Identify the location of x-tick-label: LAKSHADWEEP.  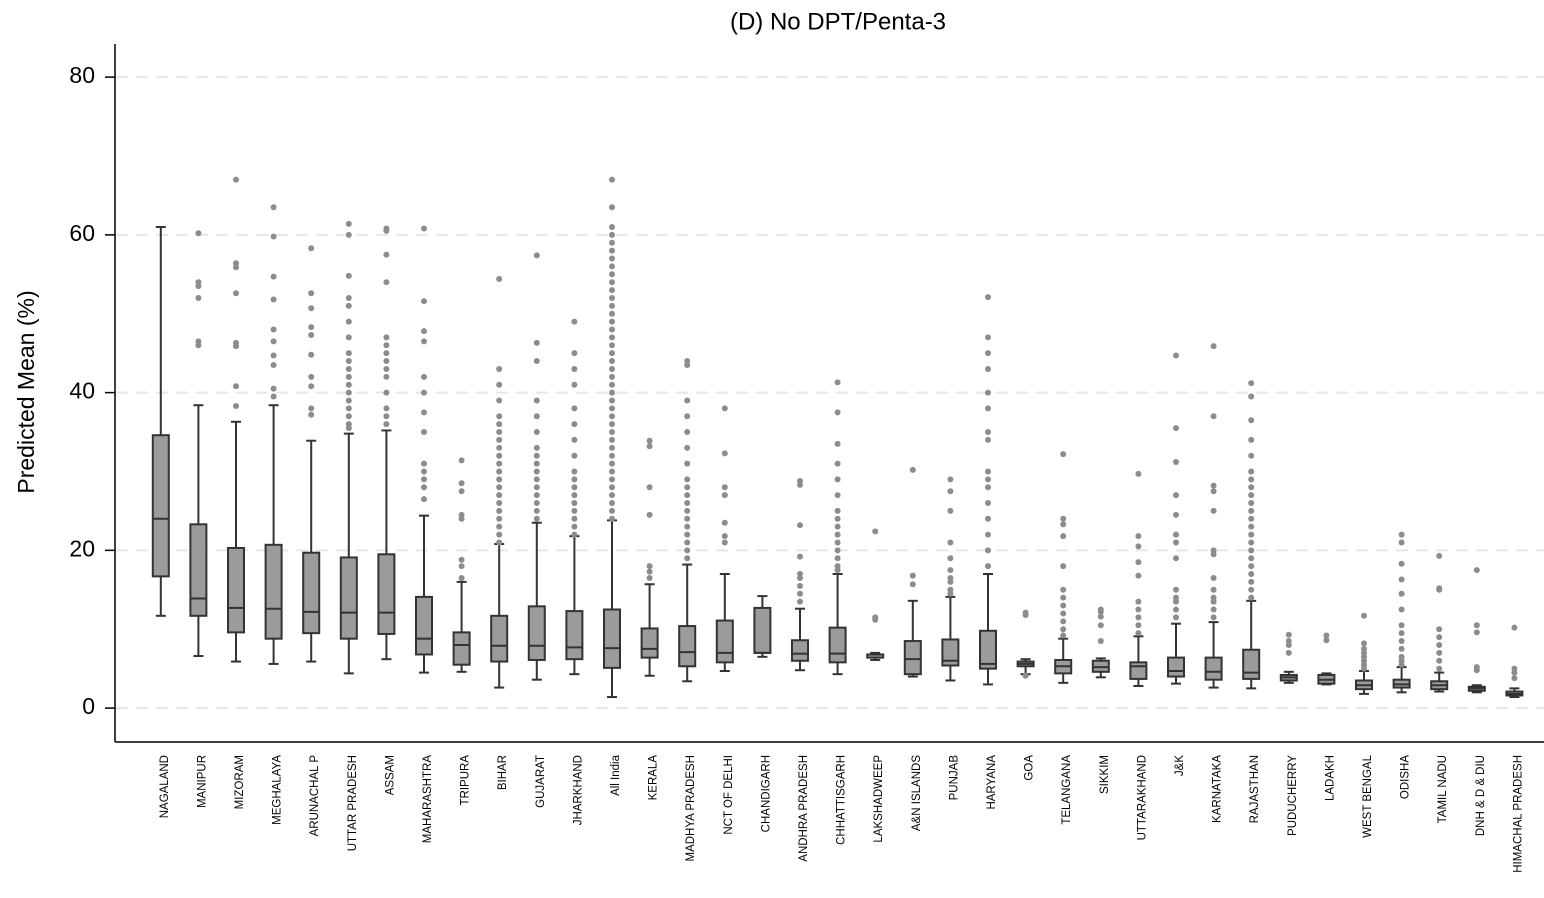
(879, 799).